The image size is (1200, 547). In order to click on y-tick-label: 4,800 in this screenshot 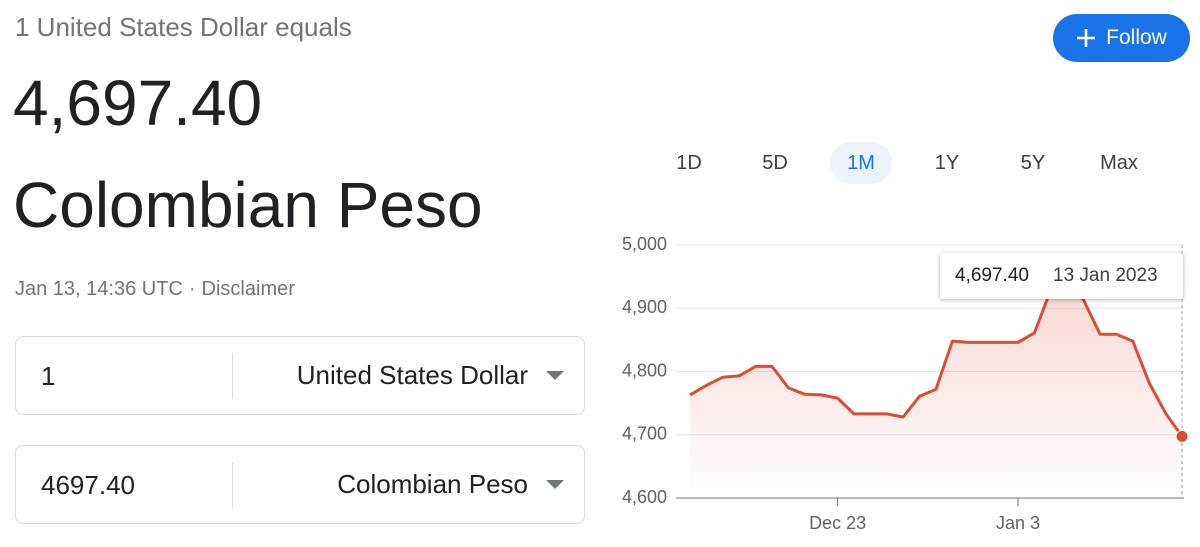, I will do `click(644, 370)`.